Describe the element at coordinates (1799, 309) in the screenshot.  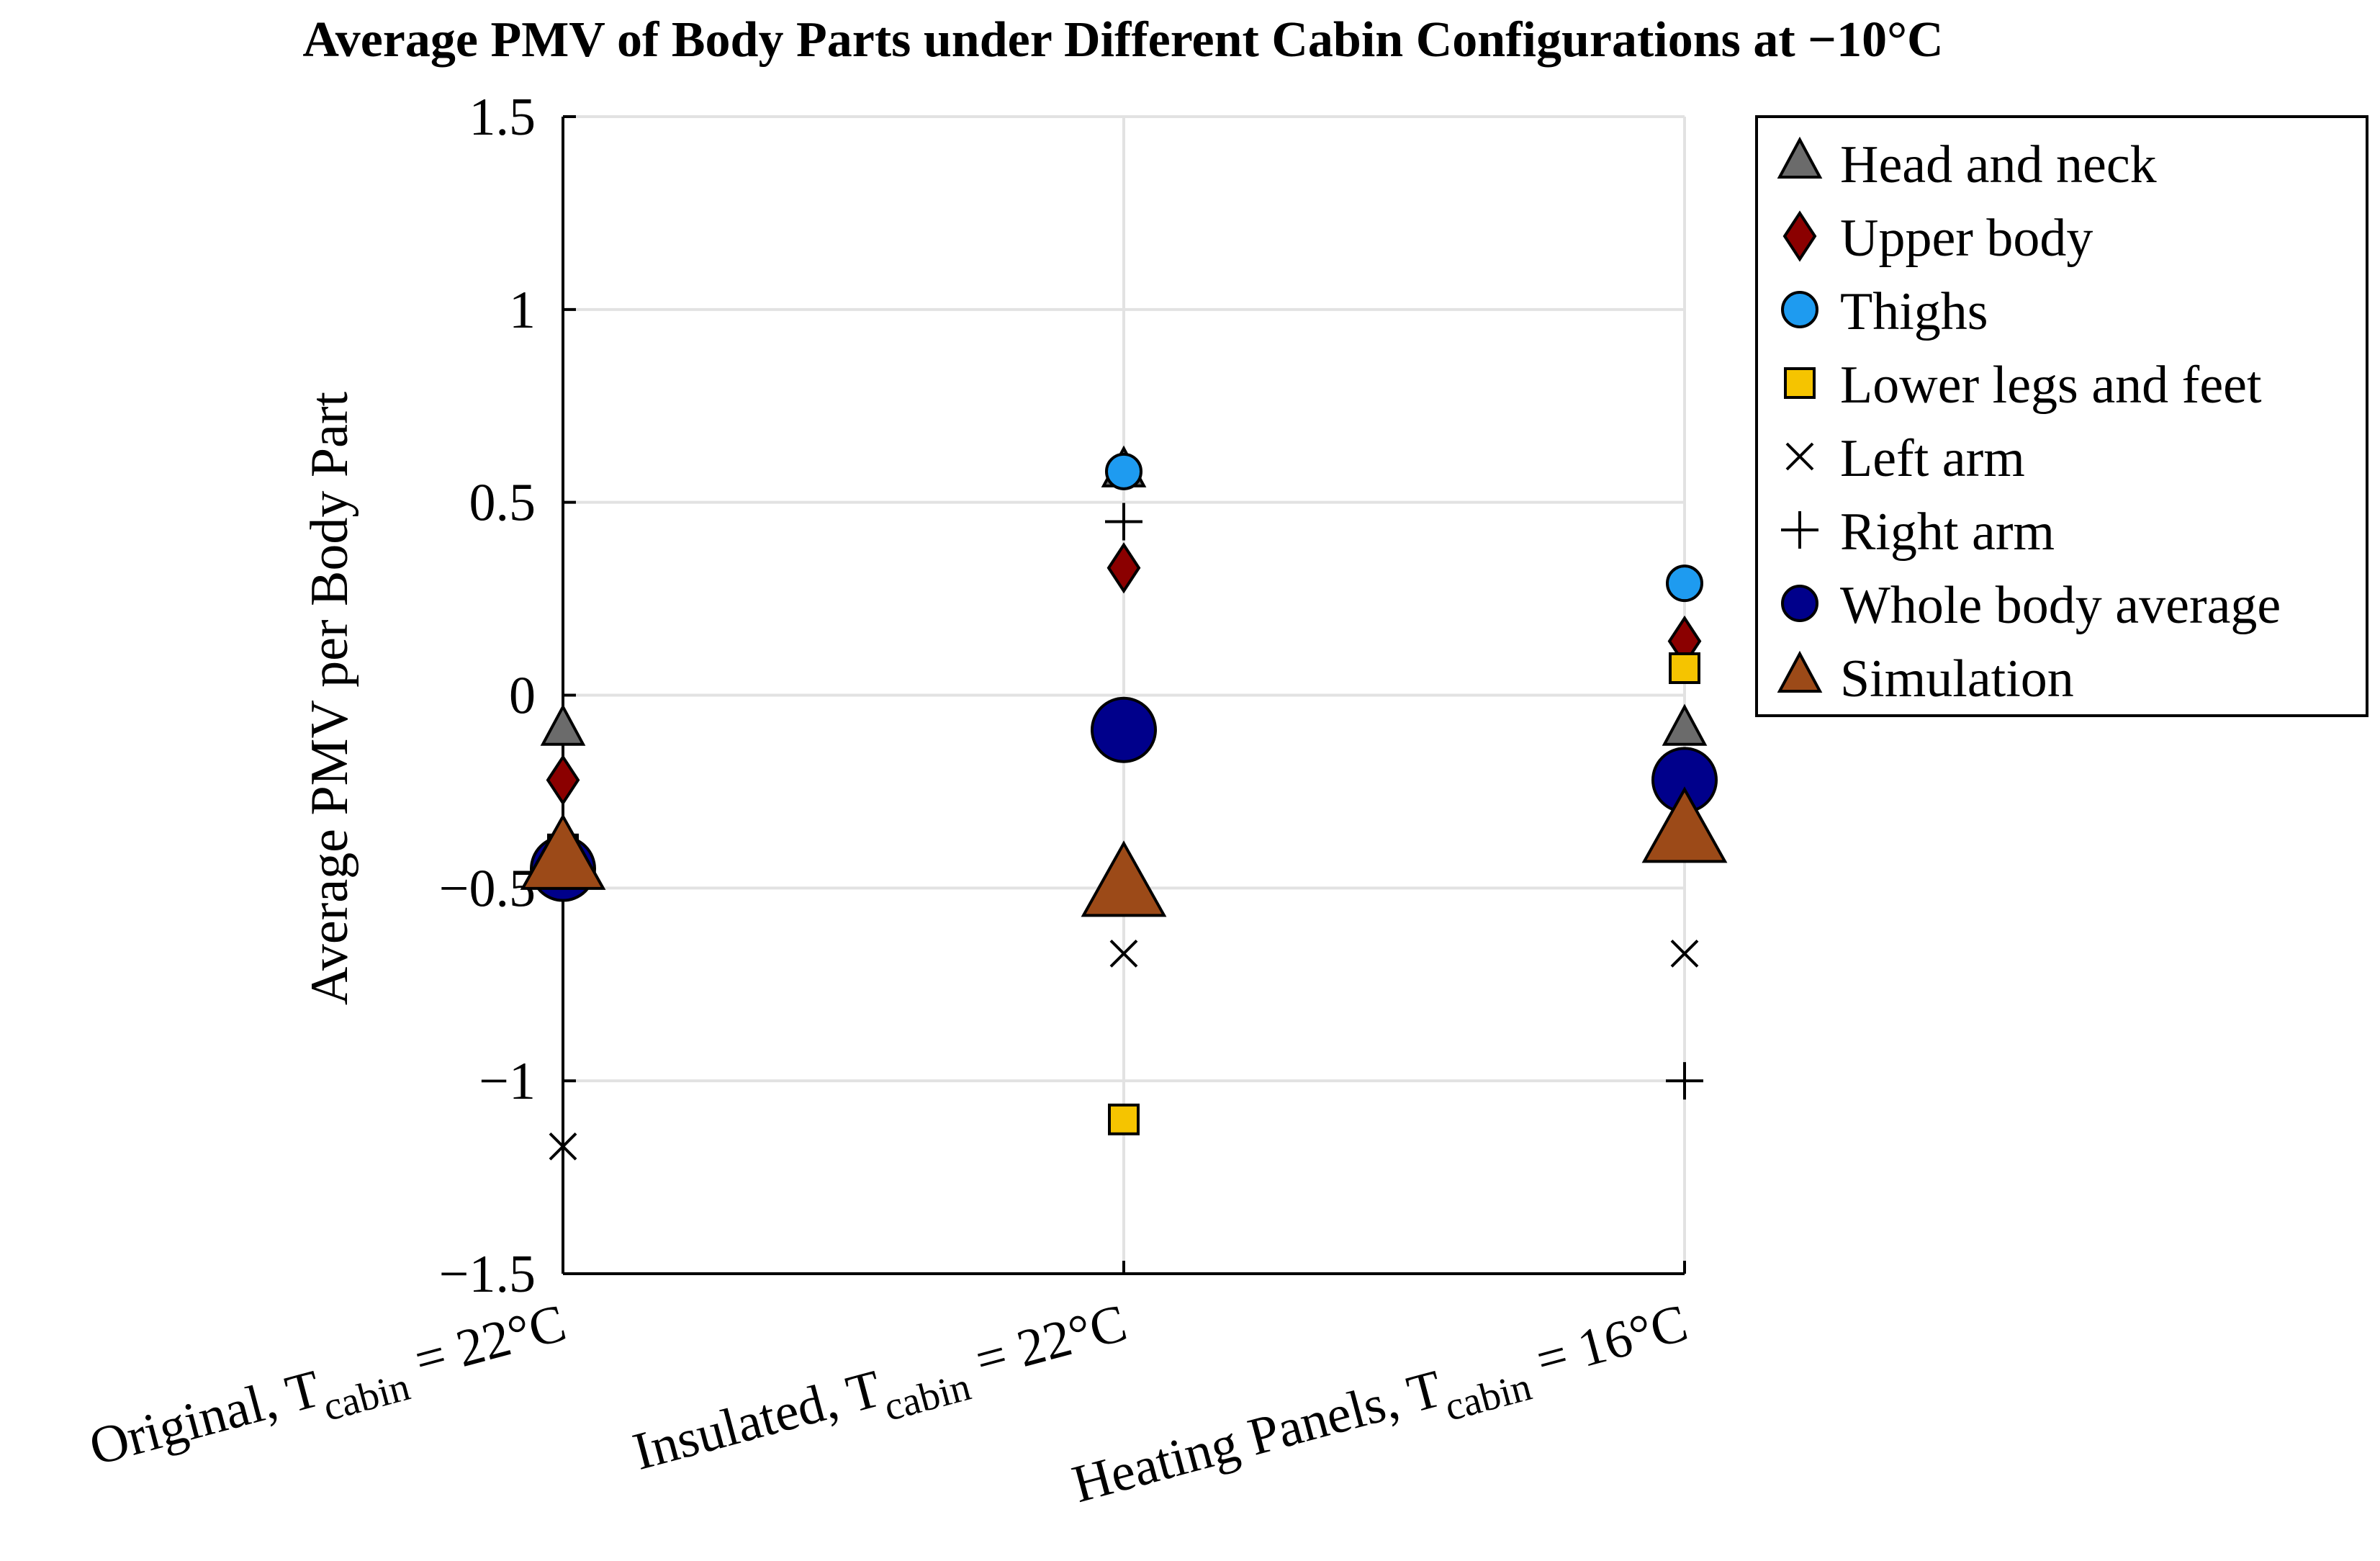
I see `legend-marker-thighs` at that location.